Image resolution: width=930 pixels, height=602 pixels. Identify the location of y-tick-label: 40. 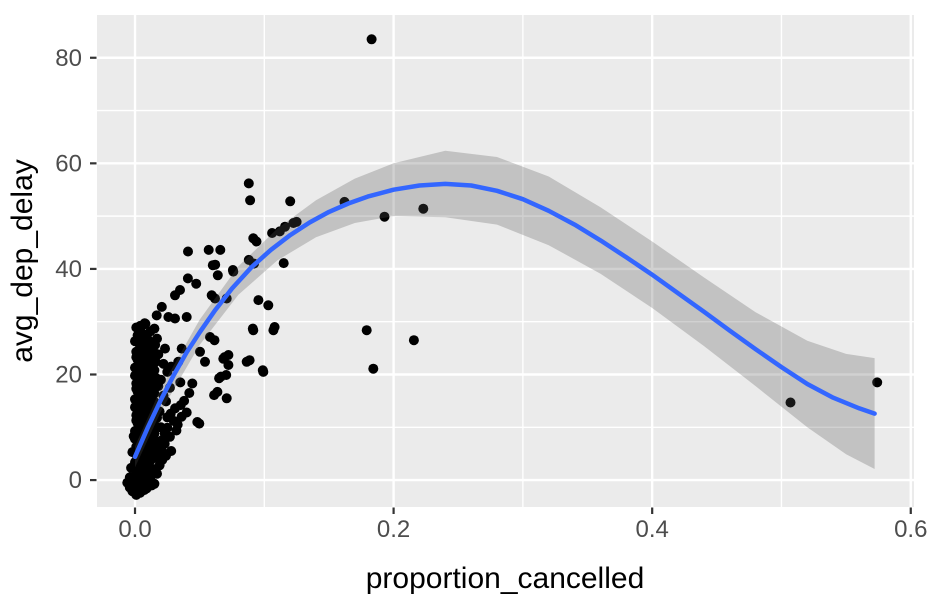
(68, 269).